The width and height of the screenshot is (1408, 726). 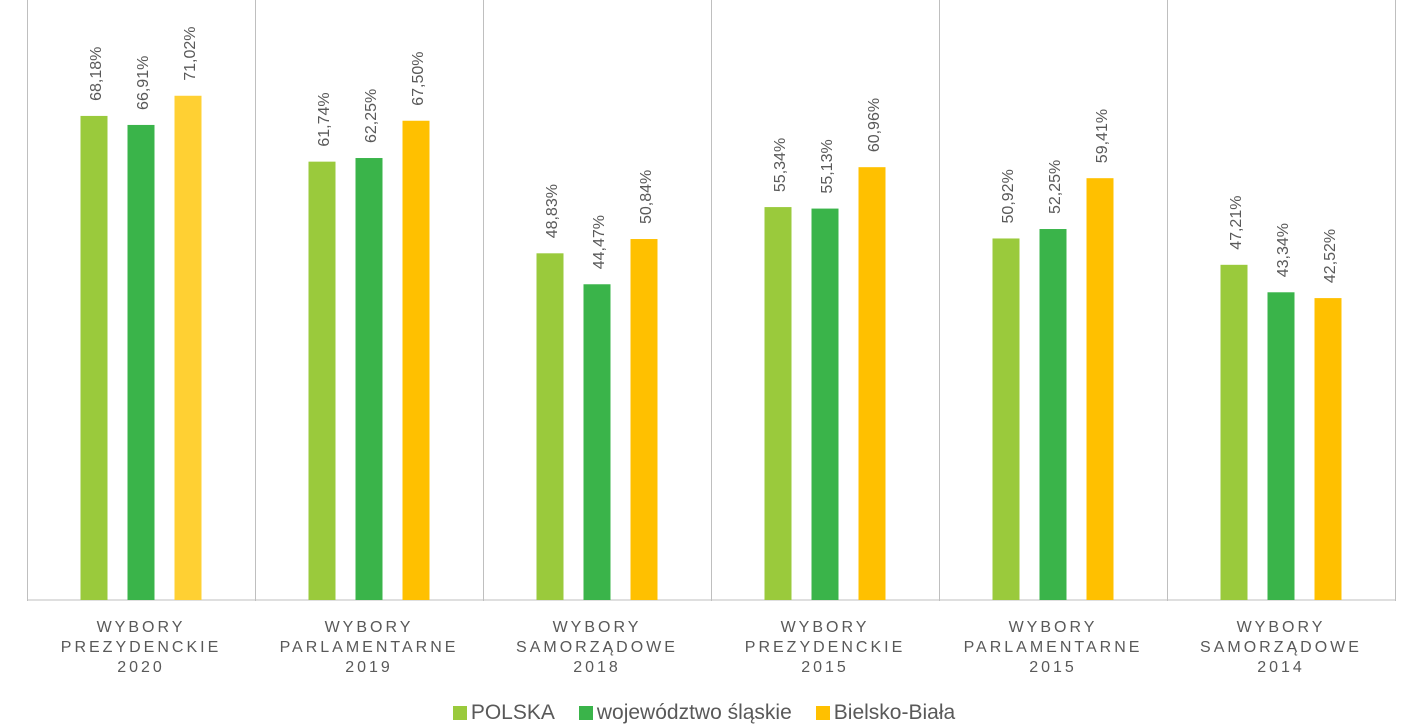 What do you see at coordinates (599, 242) in the screenshot?
I see `data-label: 44,47%` at bounding box center [599, 242].